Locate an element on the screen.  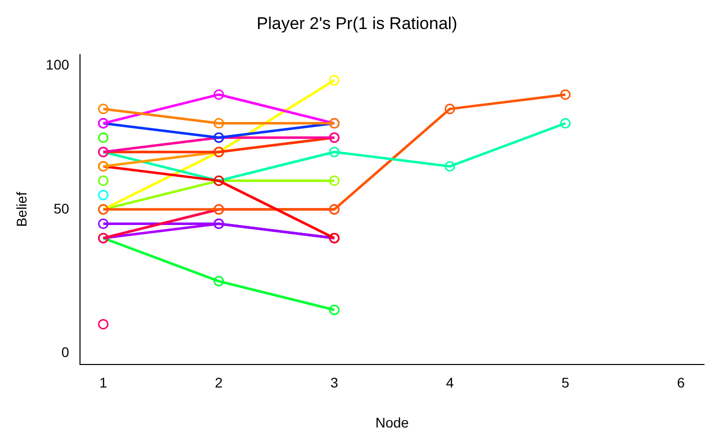
x-tick-label: 5 is located at coordinates (565, 382).